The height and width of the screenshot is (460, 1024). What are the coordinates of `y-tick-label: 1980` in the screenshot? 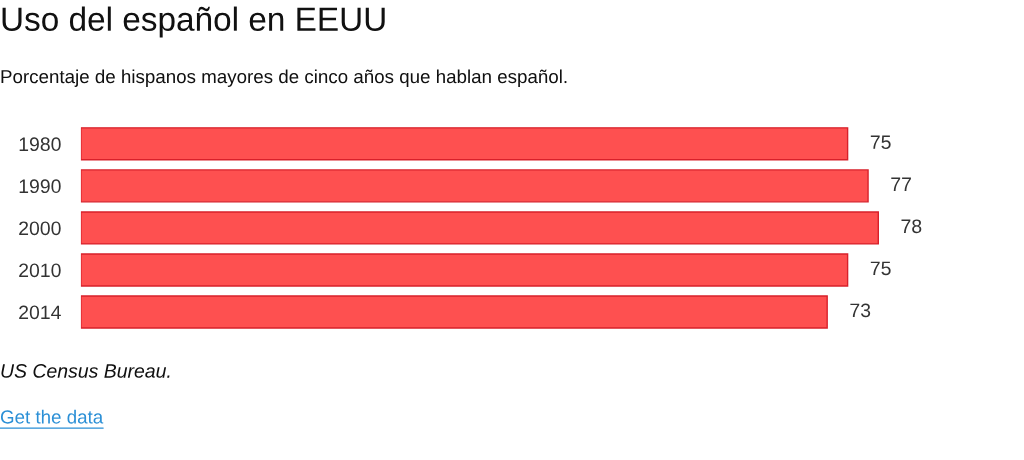 It's located at (40, 144).